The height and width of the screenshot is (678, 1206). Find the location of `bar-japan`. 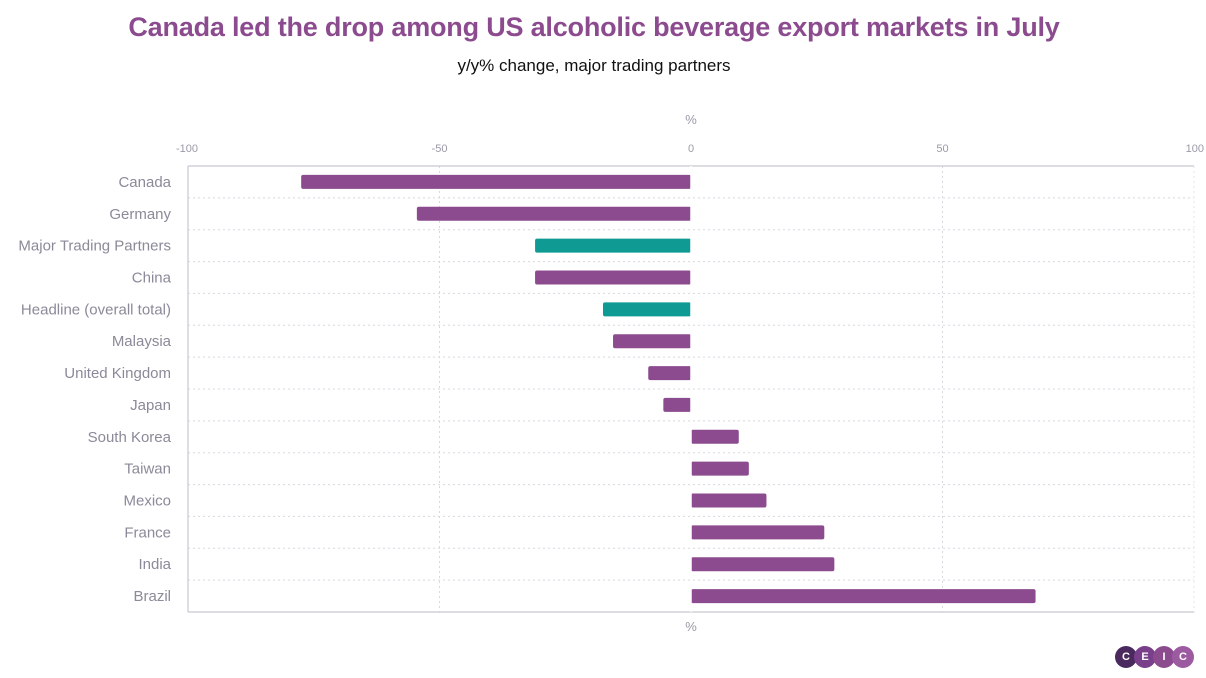

bar-japan is located at coordinates (677, 404).